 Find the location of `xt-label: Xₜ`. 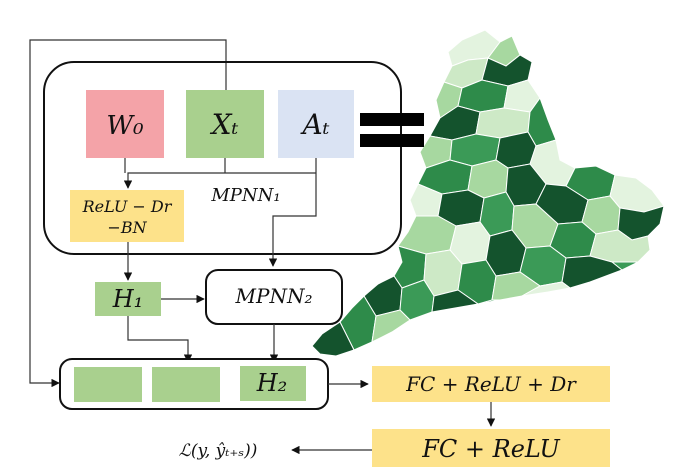

xt-label: Xₜ is located at coordinates (224, 124).